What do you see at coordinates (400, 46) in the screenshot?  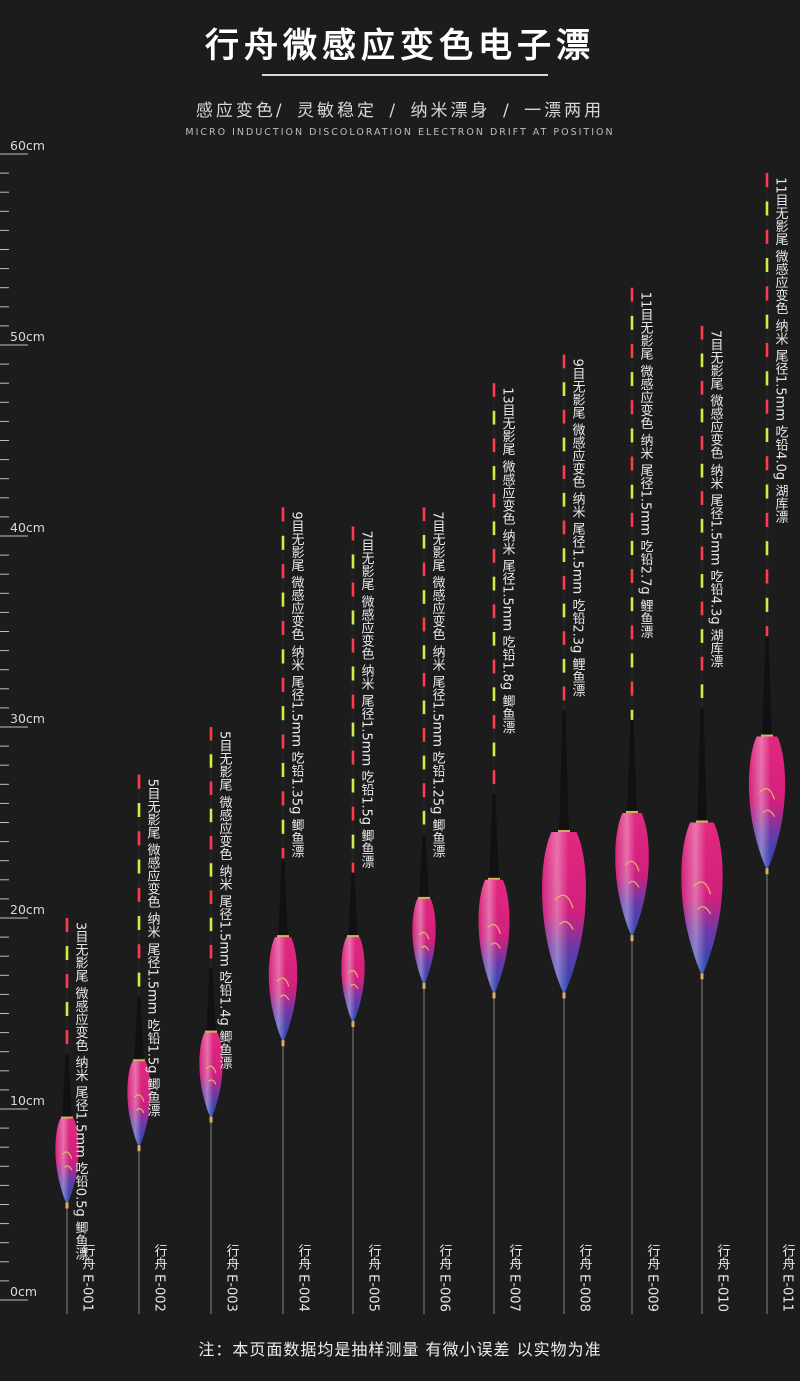 I see `page-title: 行舟微感应变色电子漂` at bounding box center [400, 46].